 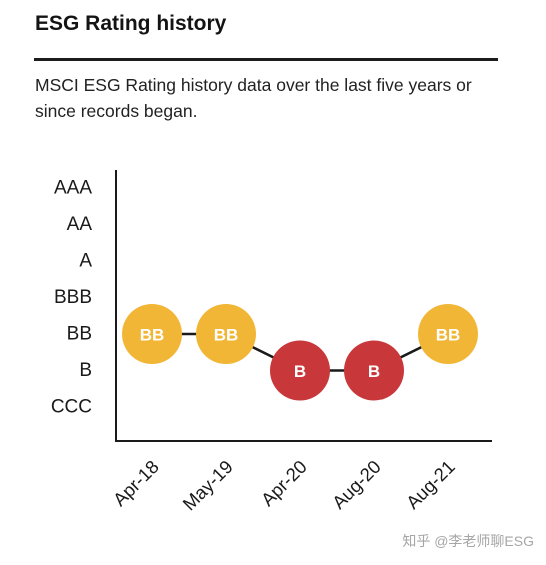 I want to click on y-tick-label-bbb: BBB, so click(x=73, y=297).